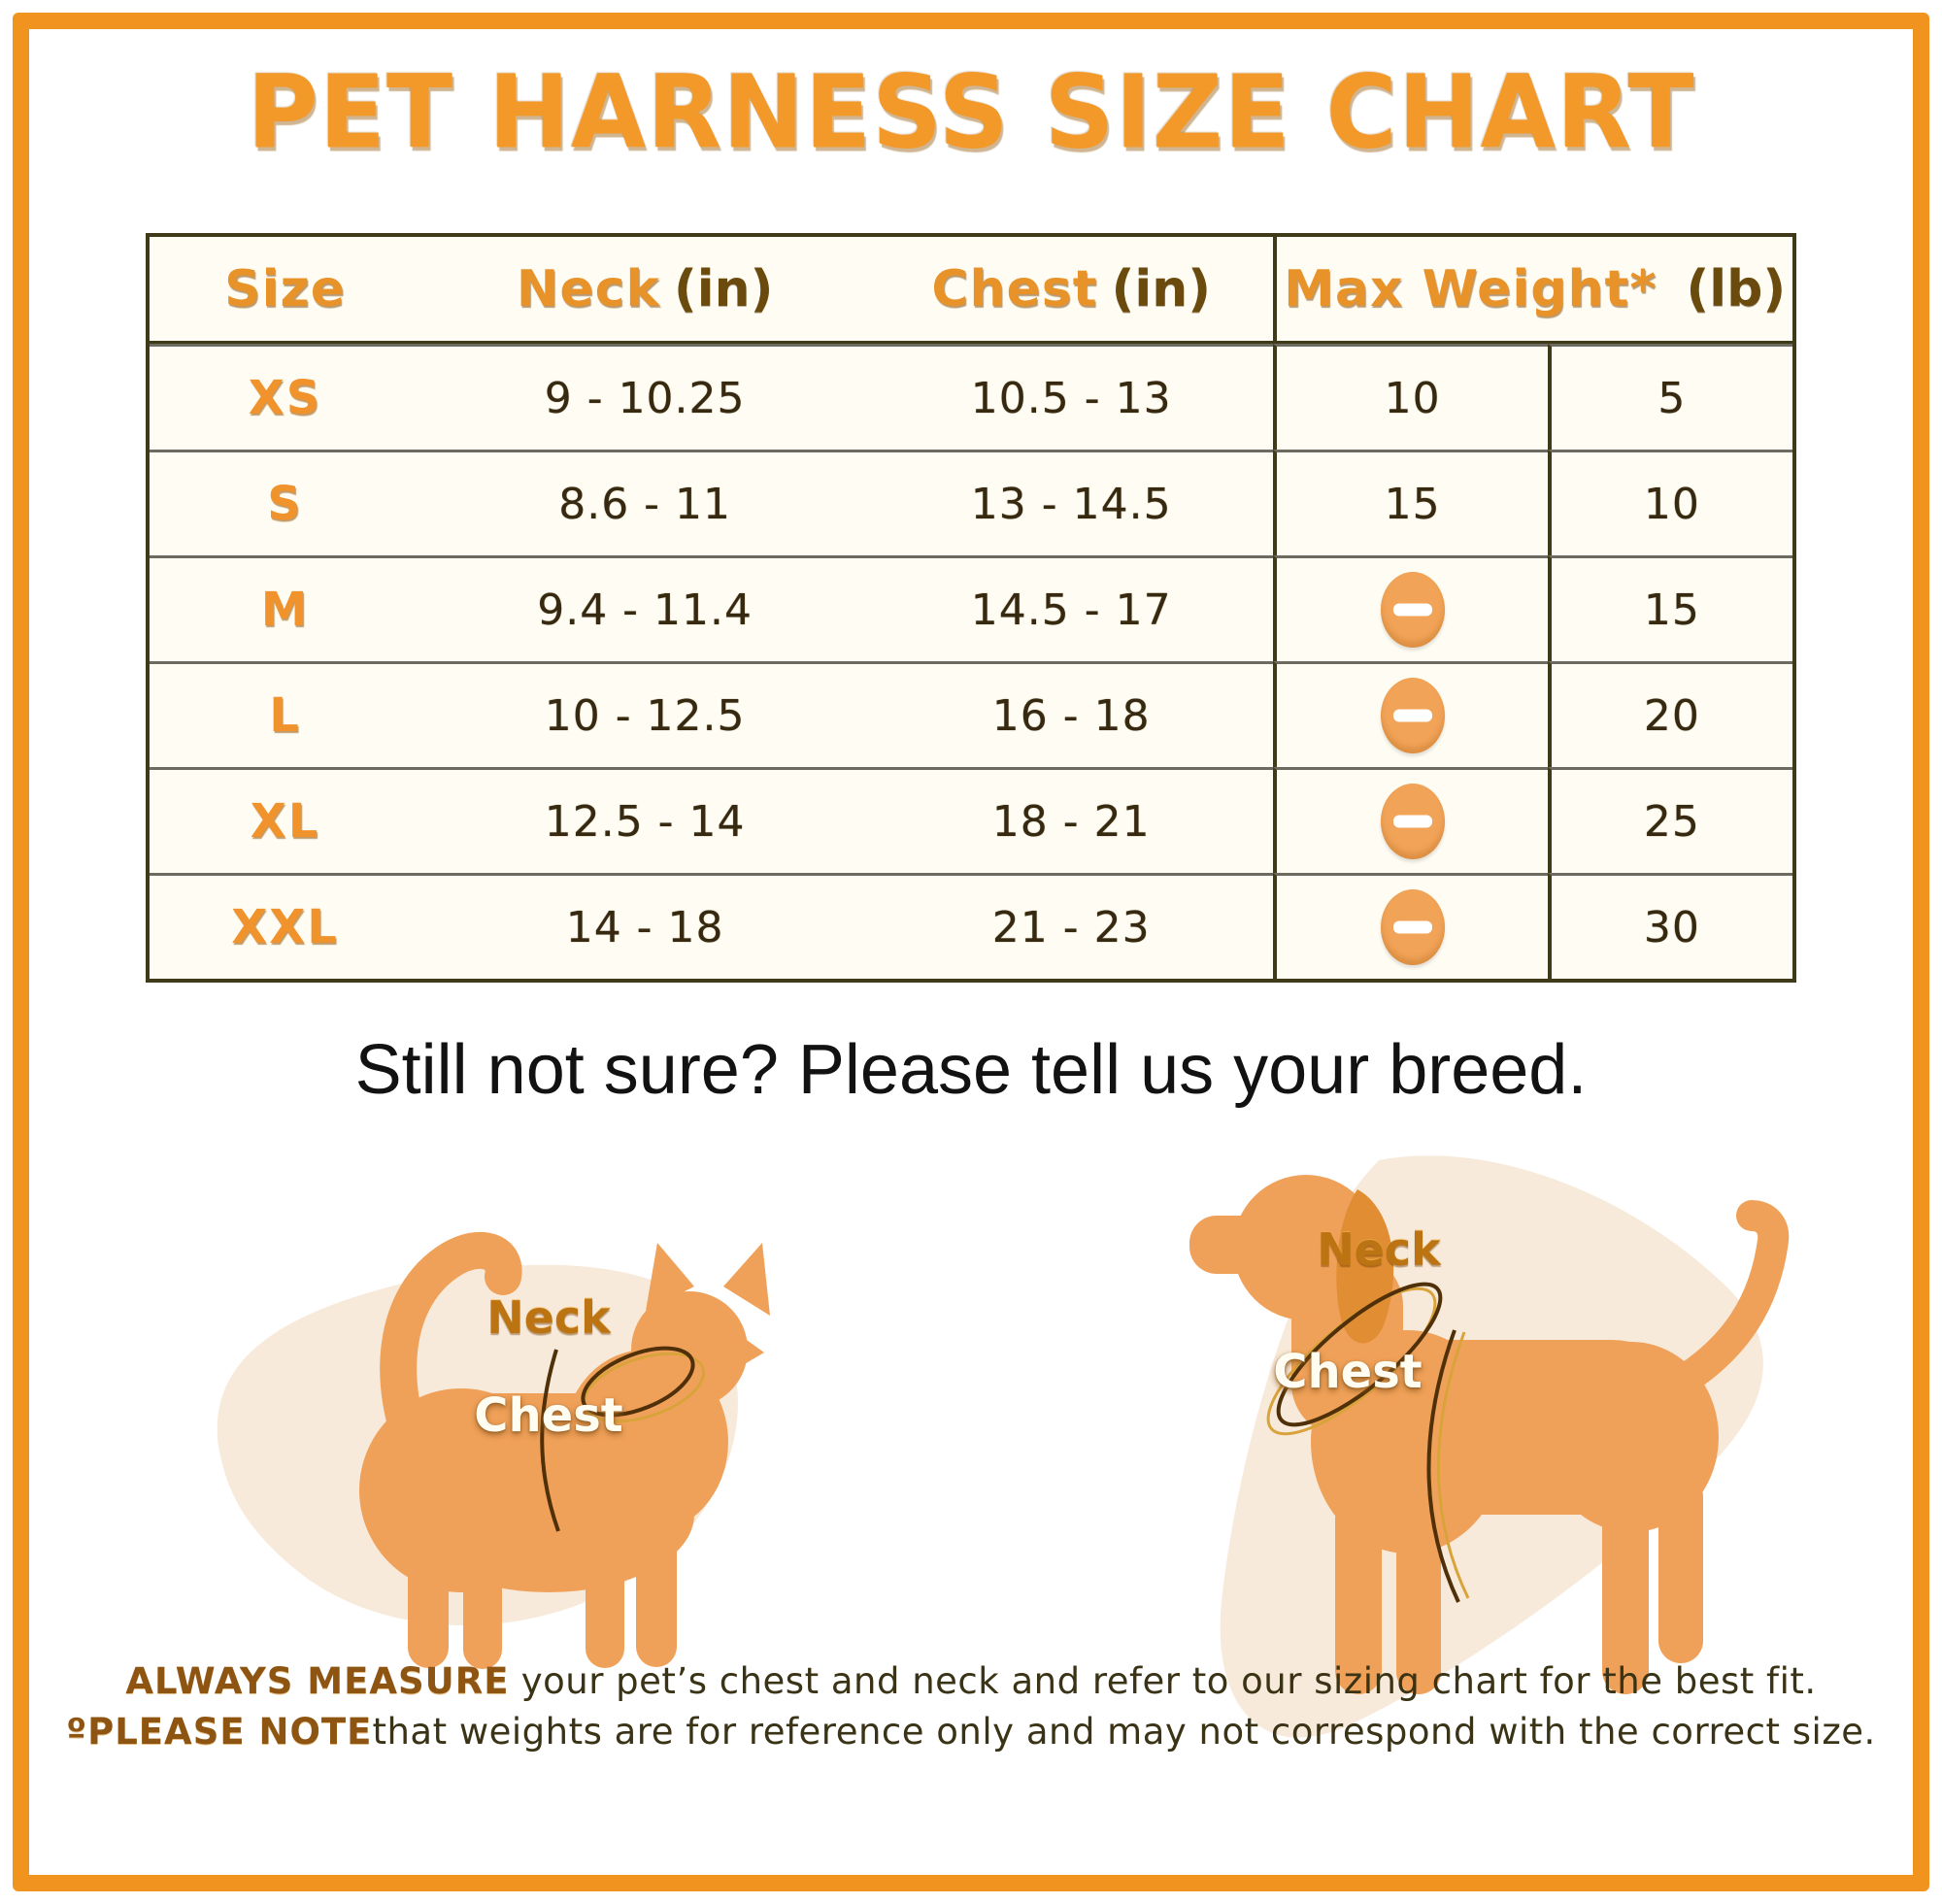 The width and height of the screenshot is (1942, 1904). I want to click on max-weight-col1-cell: 15, so click(1410, 502).